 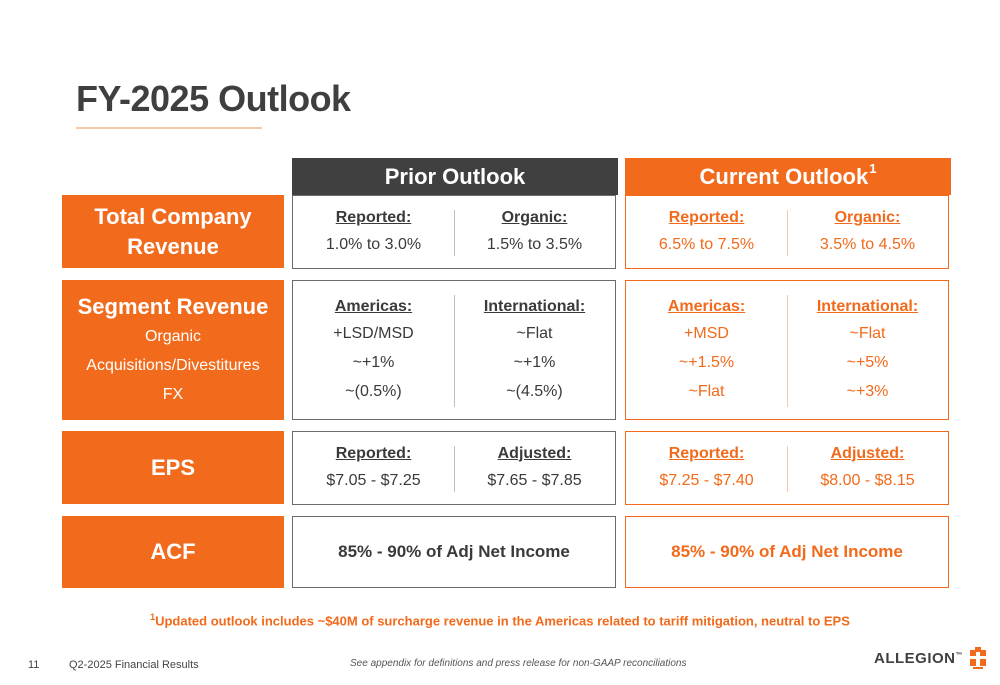 What do you see at coordinates (706, 468) in the screenshot?
I see `current-eps-reported: Reported: $7.25 - $7.40` at bounding box center [706, 468].